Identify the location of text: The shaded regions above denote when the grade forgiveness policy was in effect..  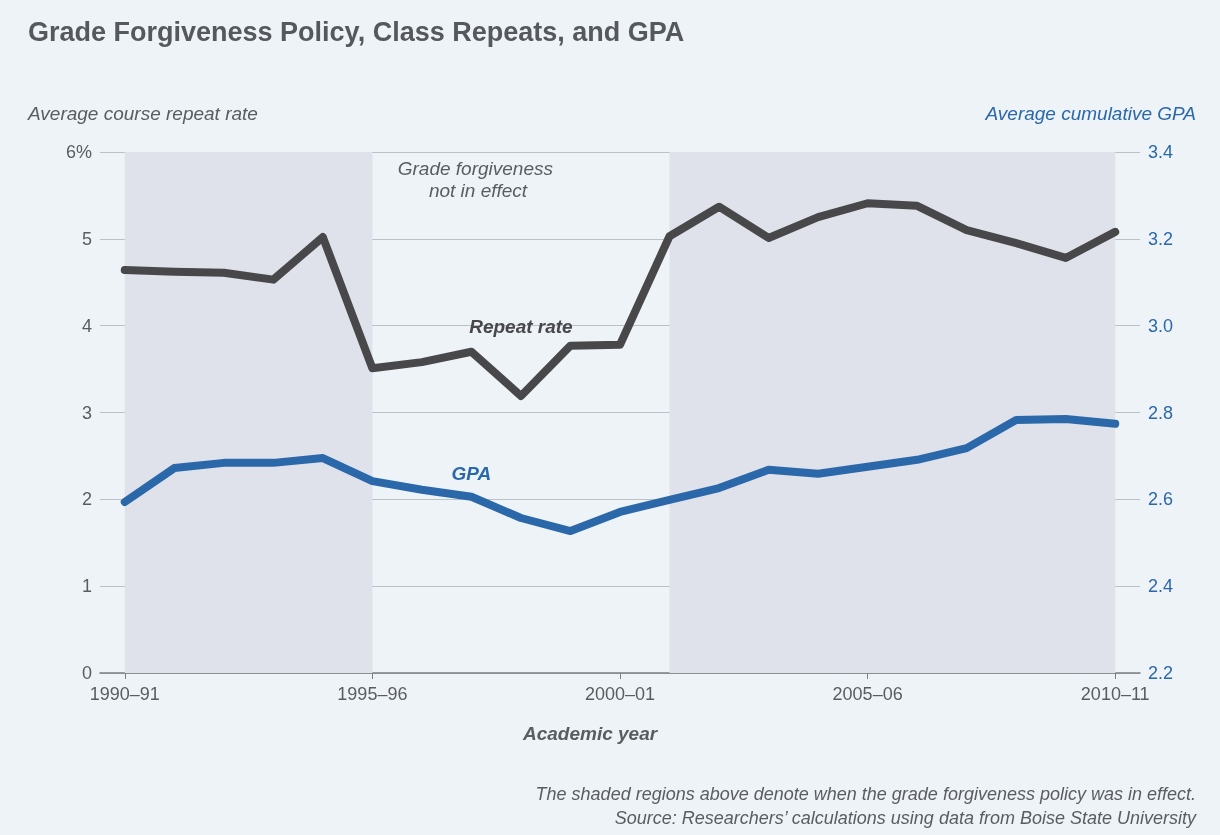
(865, 794).